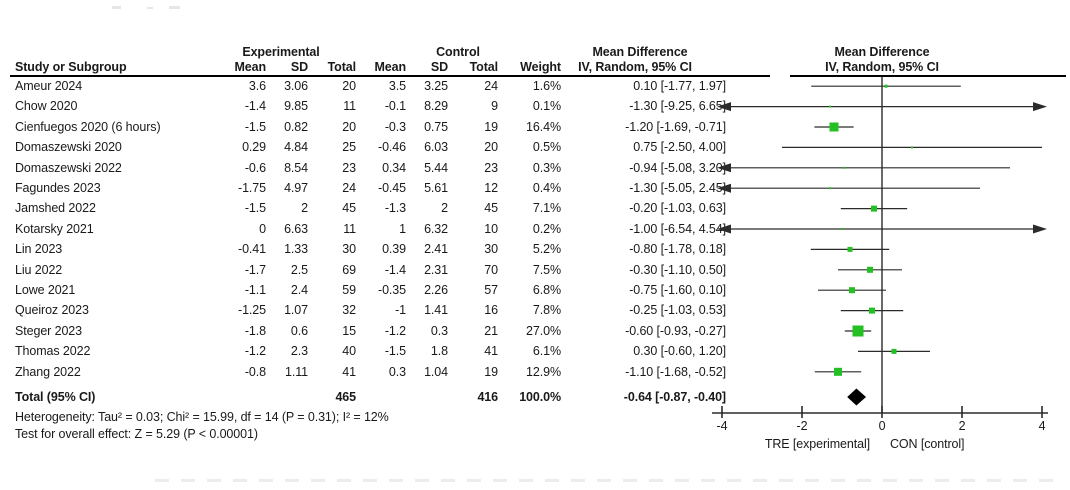 The height and width of the screenshot is (490, 1070). Describe the element at coordinates (349, 290) in the screenshot. I see `exp-total: 59` at that location.